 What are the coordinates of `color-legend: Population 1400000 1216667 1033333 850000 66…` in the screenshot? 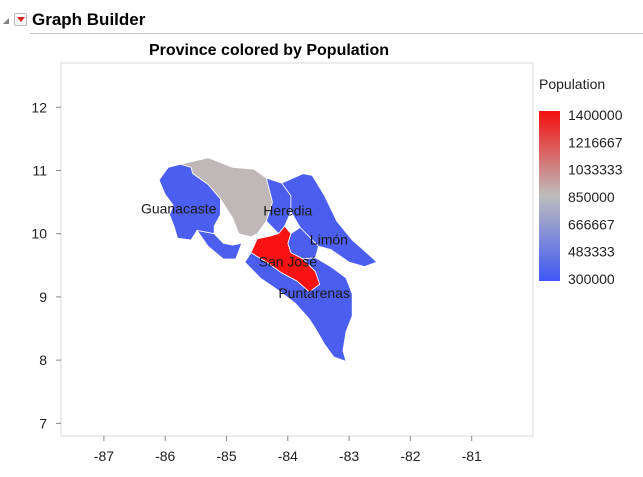 It's located at (581, 181).